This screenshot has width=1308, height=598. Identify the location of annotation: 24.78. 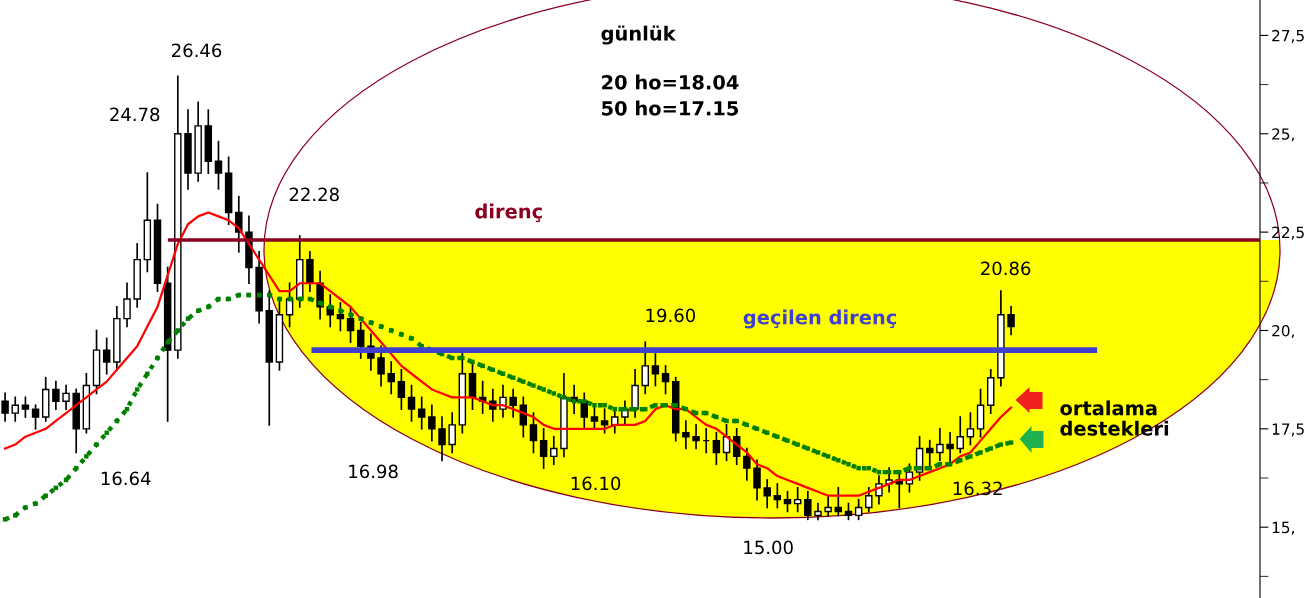
(135, 114).